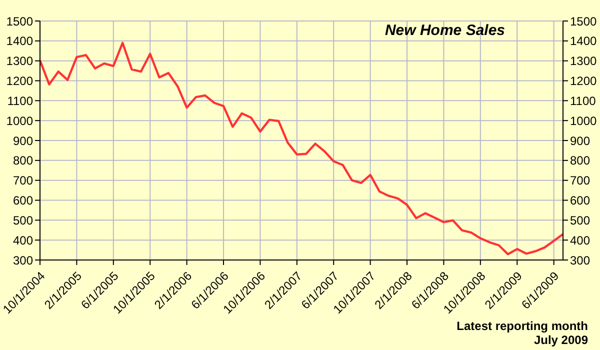 The height and width of the screenshot is (350, 600). Describe the element at coordinates (23, 201) in the screenshot. I see `y-tick-label: 600` at that location.